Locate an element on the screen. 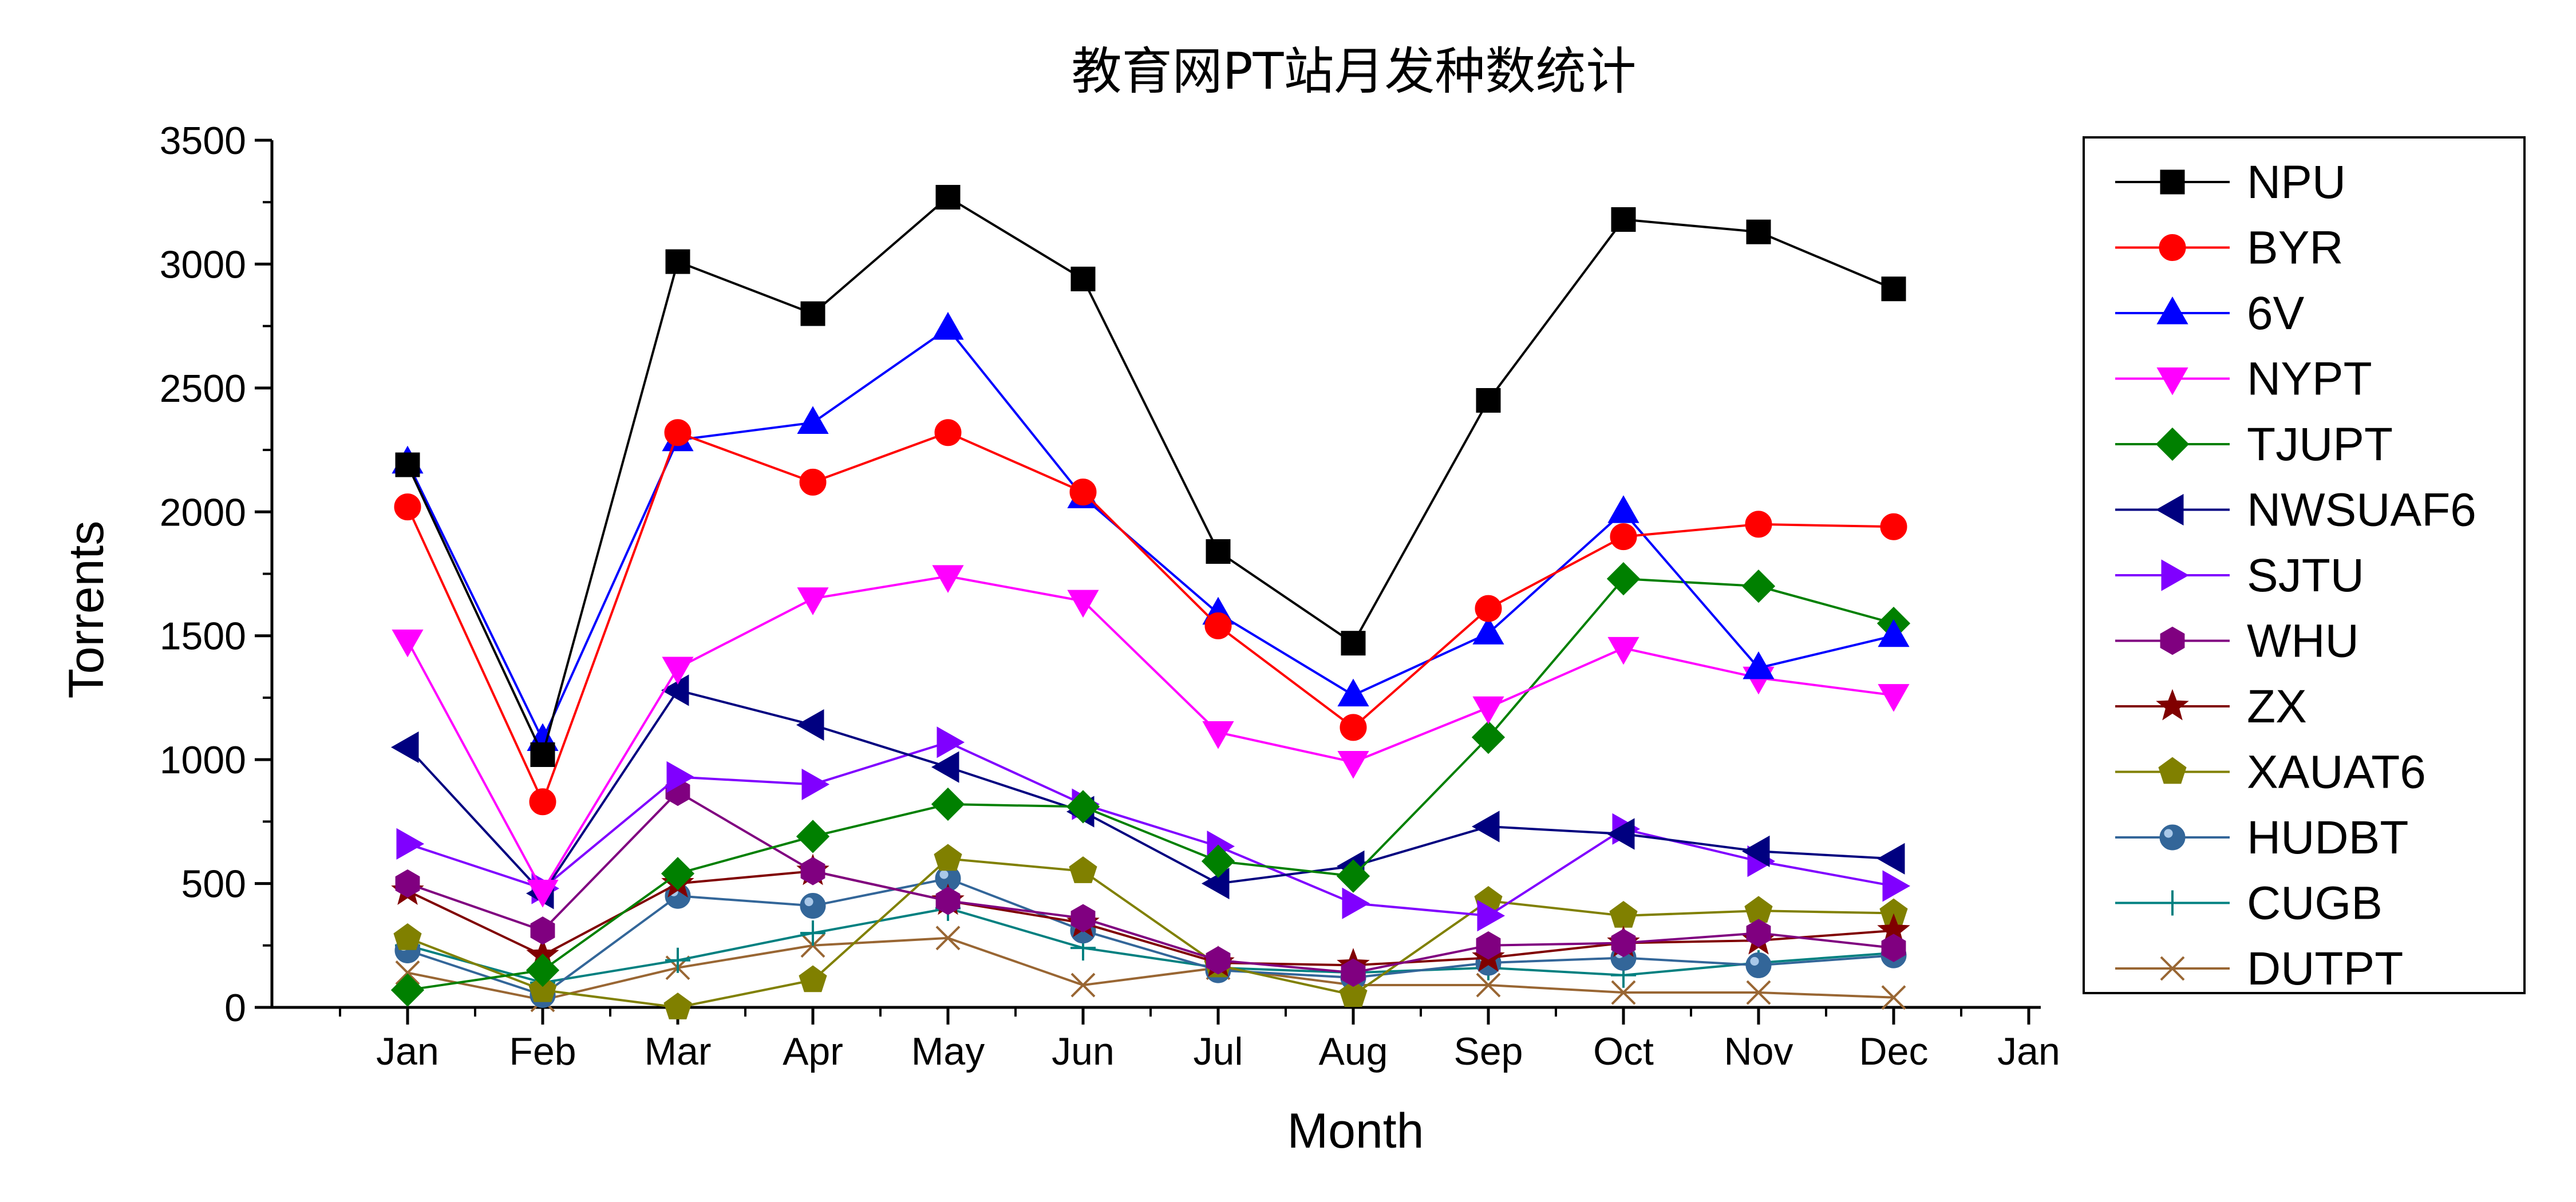 Image resolution: width=2576 pixels, height=1202 pixels. x-tick-label: May is located at coordinates (948, 1051).